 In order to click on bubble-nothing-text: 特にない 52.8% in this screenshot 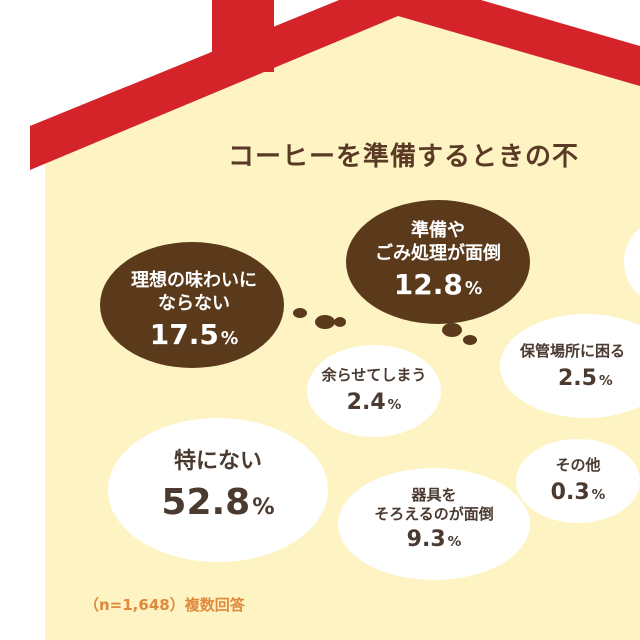, I will do `click(218, 486)`.